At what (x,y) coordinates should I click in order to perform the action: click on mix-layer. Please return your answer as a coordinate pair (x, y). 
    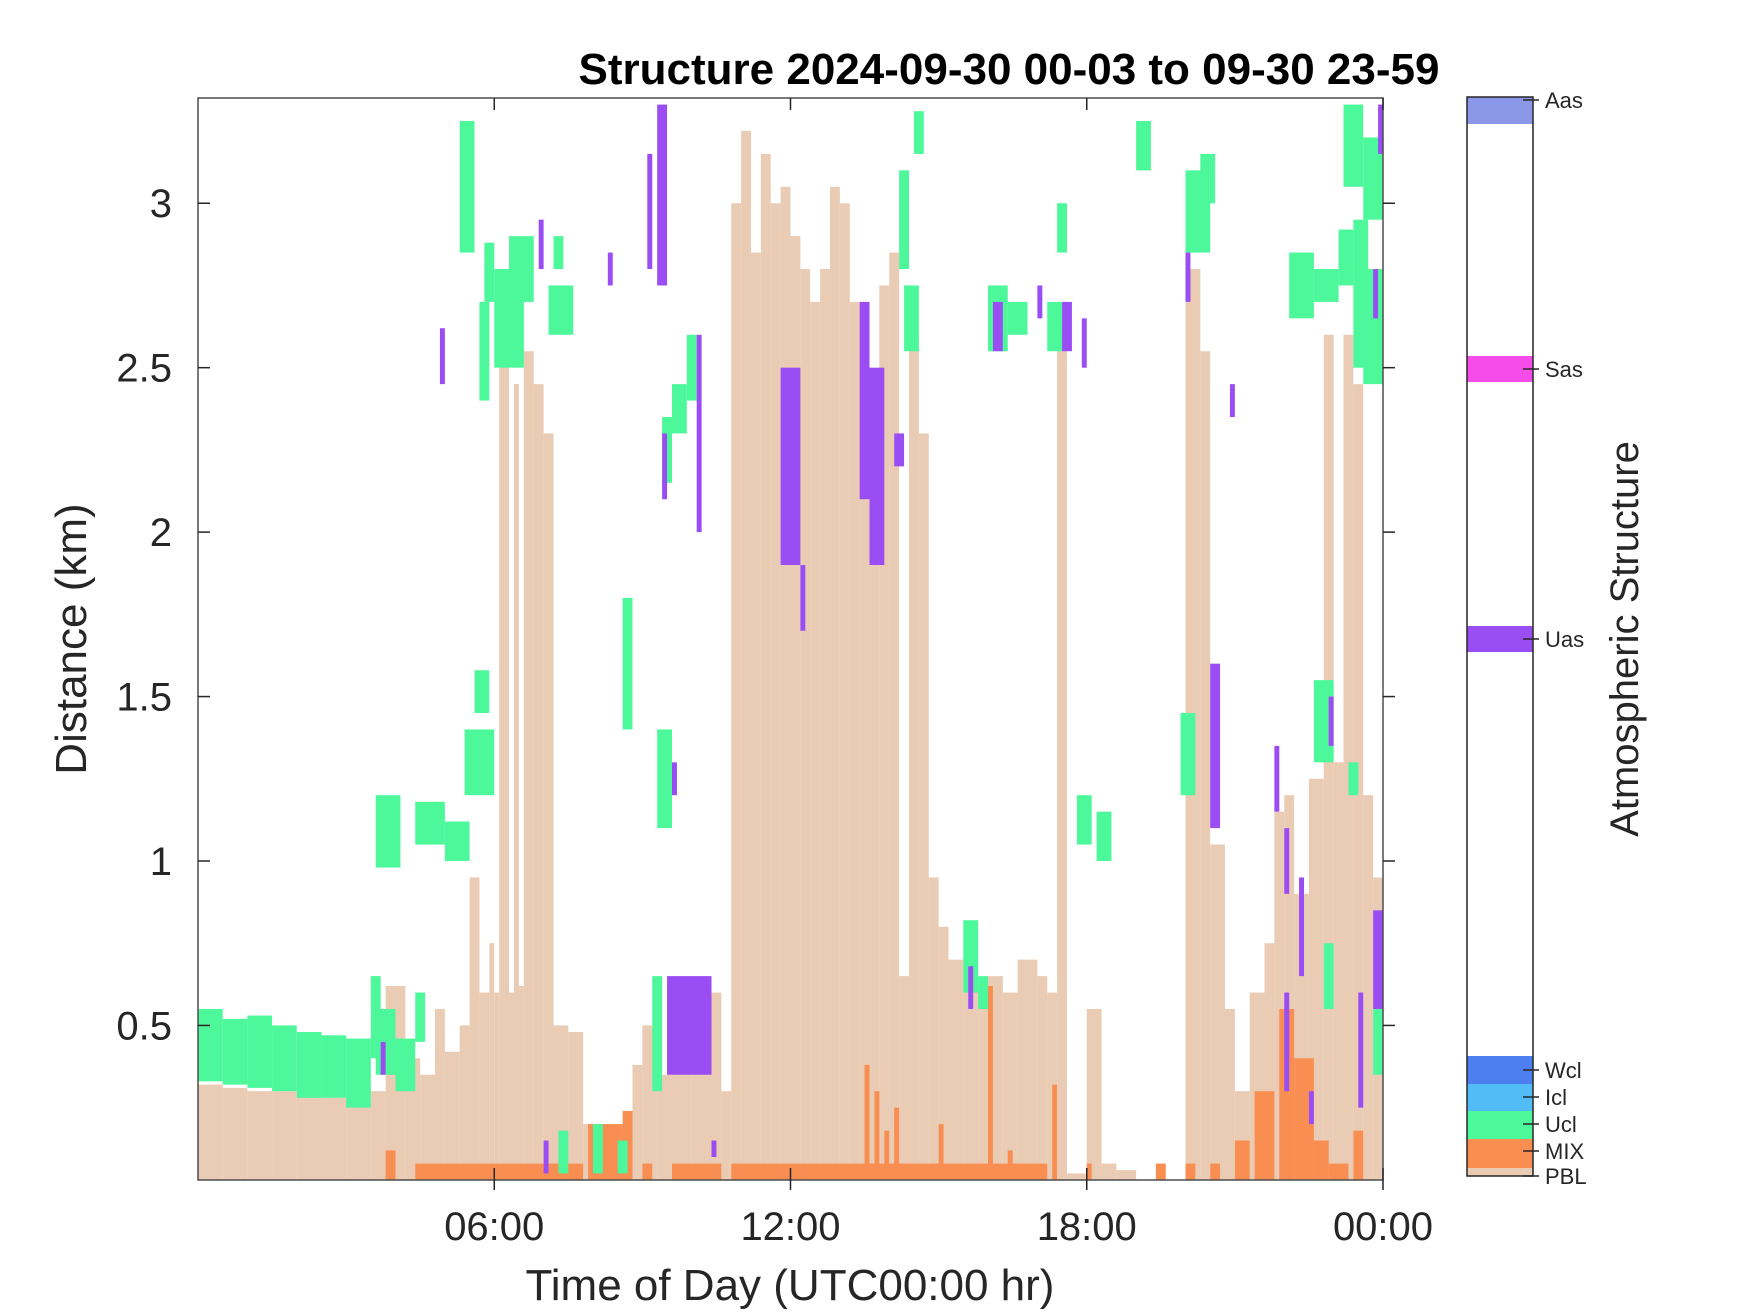
    Looking at the image, I should click on (874, 1082).